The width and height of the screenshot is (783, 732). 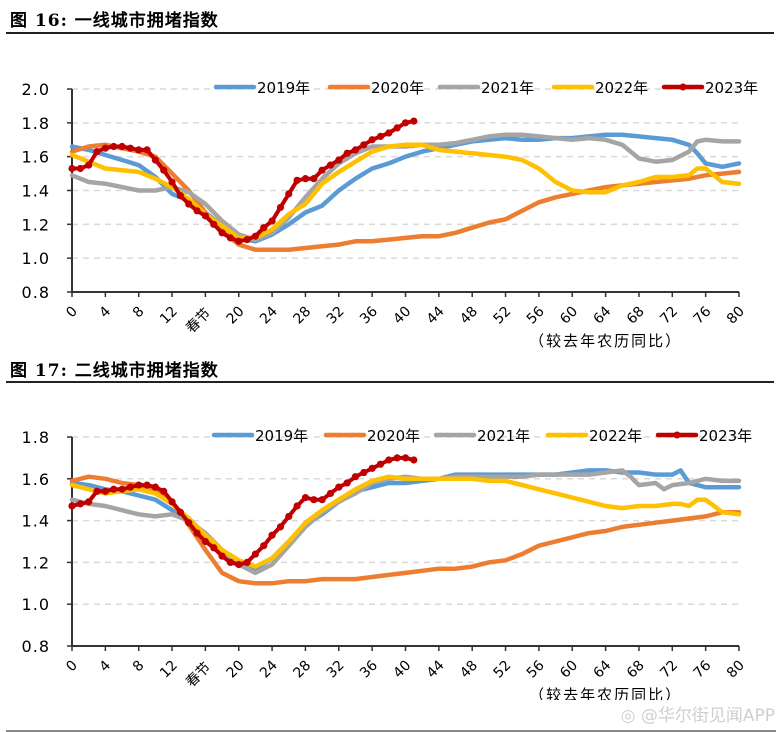 I want to click on x-tick-label: 52, so click(x=502, y=670).